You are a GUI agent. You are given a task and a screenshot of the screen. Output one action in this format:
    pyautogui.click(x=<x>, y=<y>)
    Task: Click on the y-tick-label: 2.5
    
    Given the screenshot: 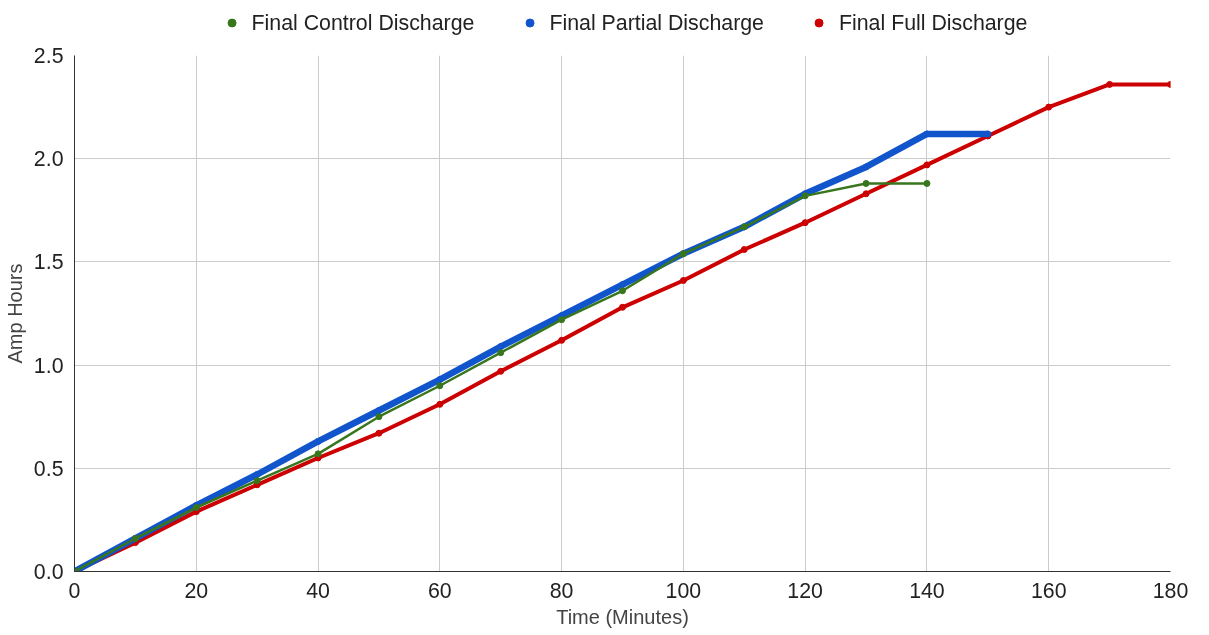 What is the action you would take?
    pyautogui.click(x=48, y=56)
    